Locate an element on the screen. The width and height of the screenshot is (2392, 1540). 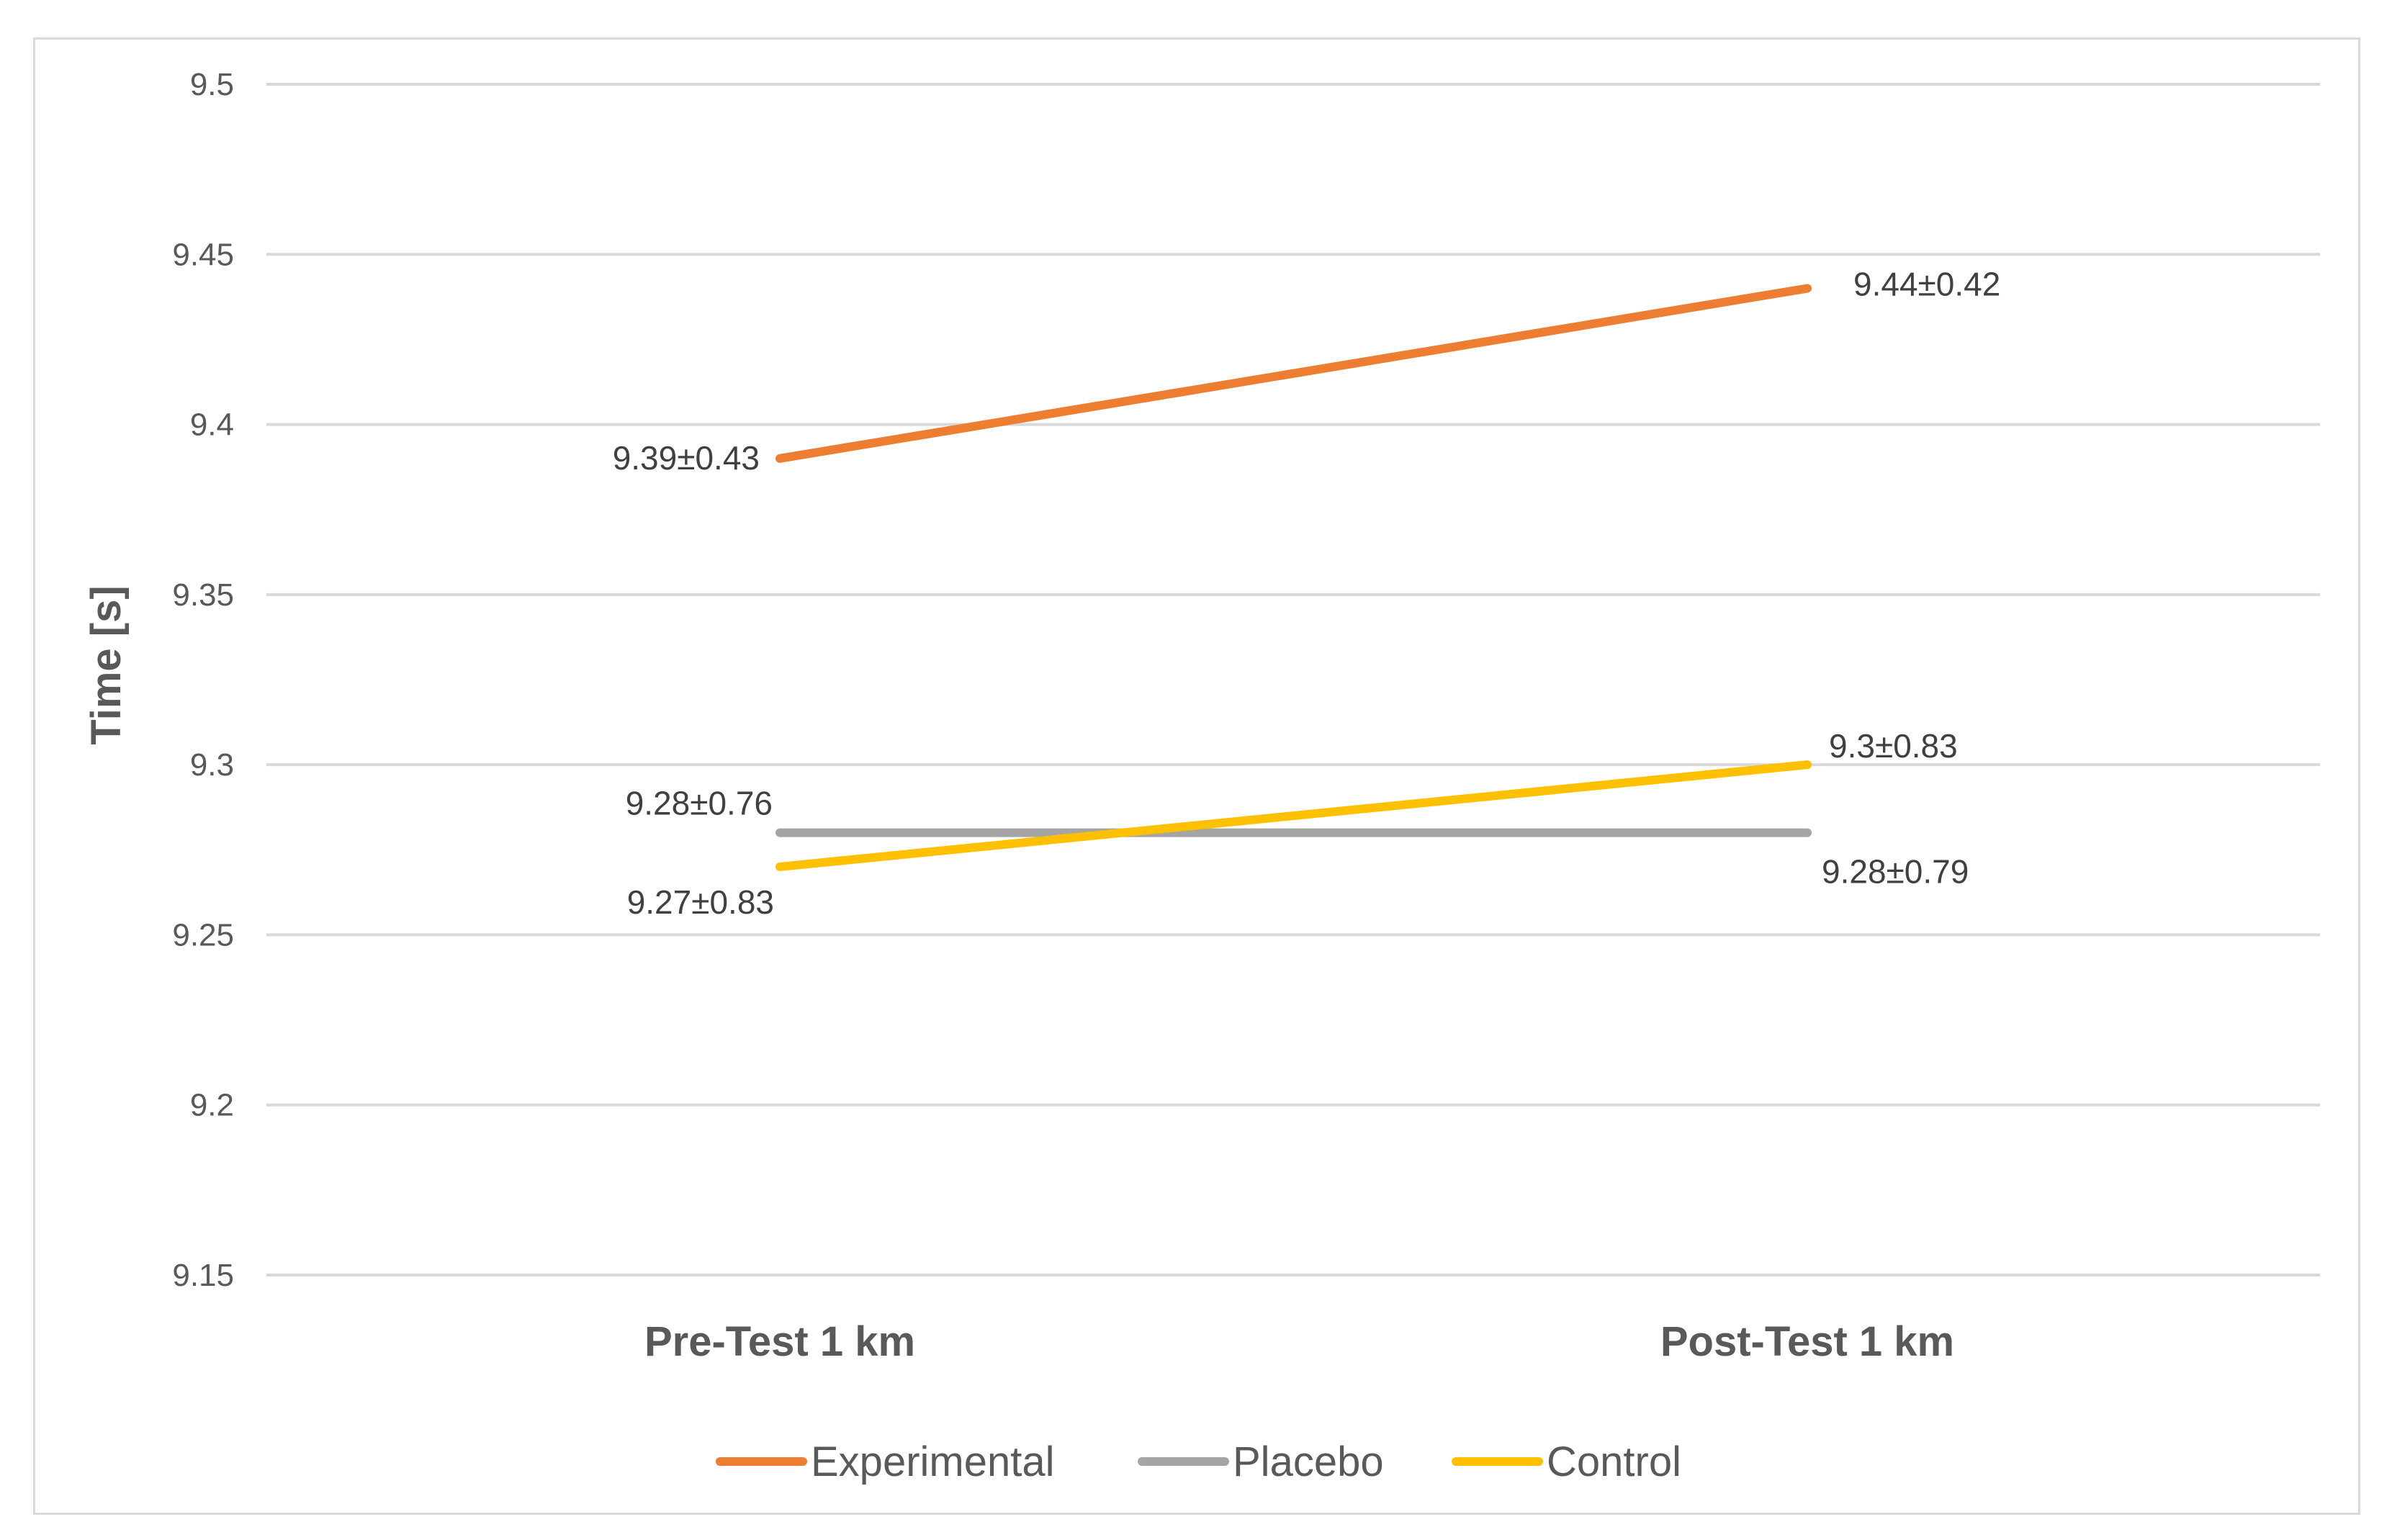
data-label-control: 9.3±0.83 is located at coordinates (1894, 746).